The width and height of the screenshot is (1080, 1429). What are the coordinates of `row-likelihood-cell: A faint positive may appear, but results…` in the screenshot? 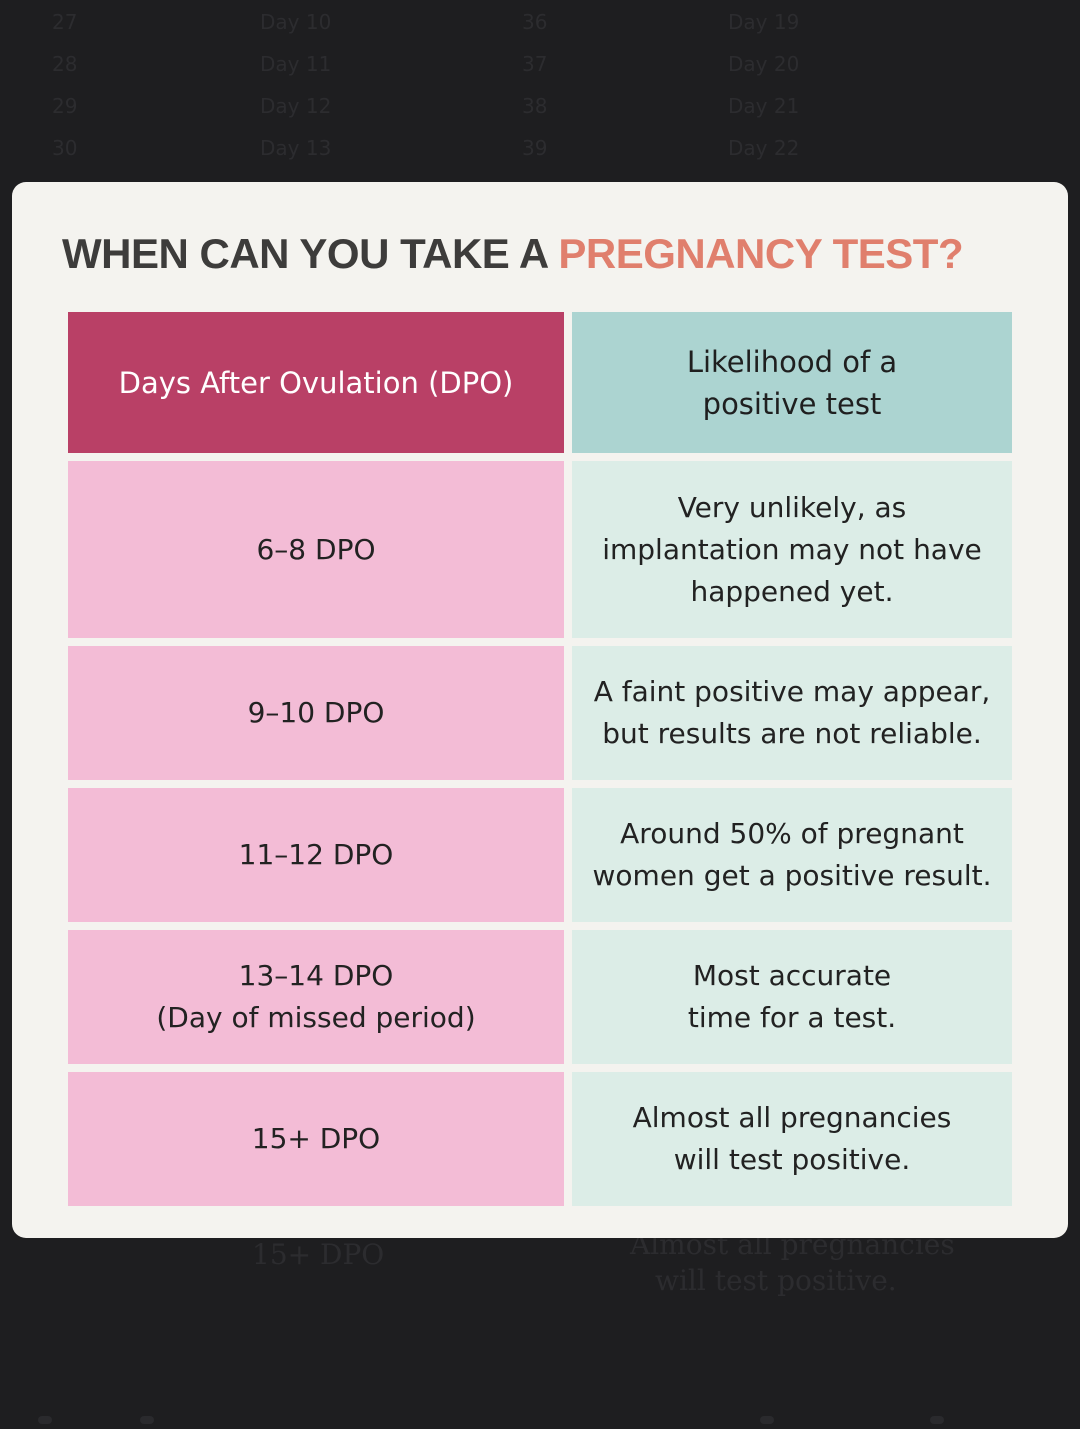 It's located at (792, 713).